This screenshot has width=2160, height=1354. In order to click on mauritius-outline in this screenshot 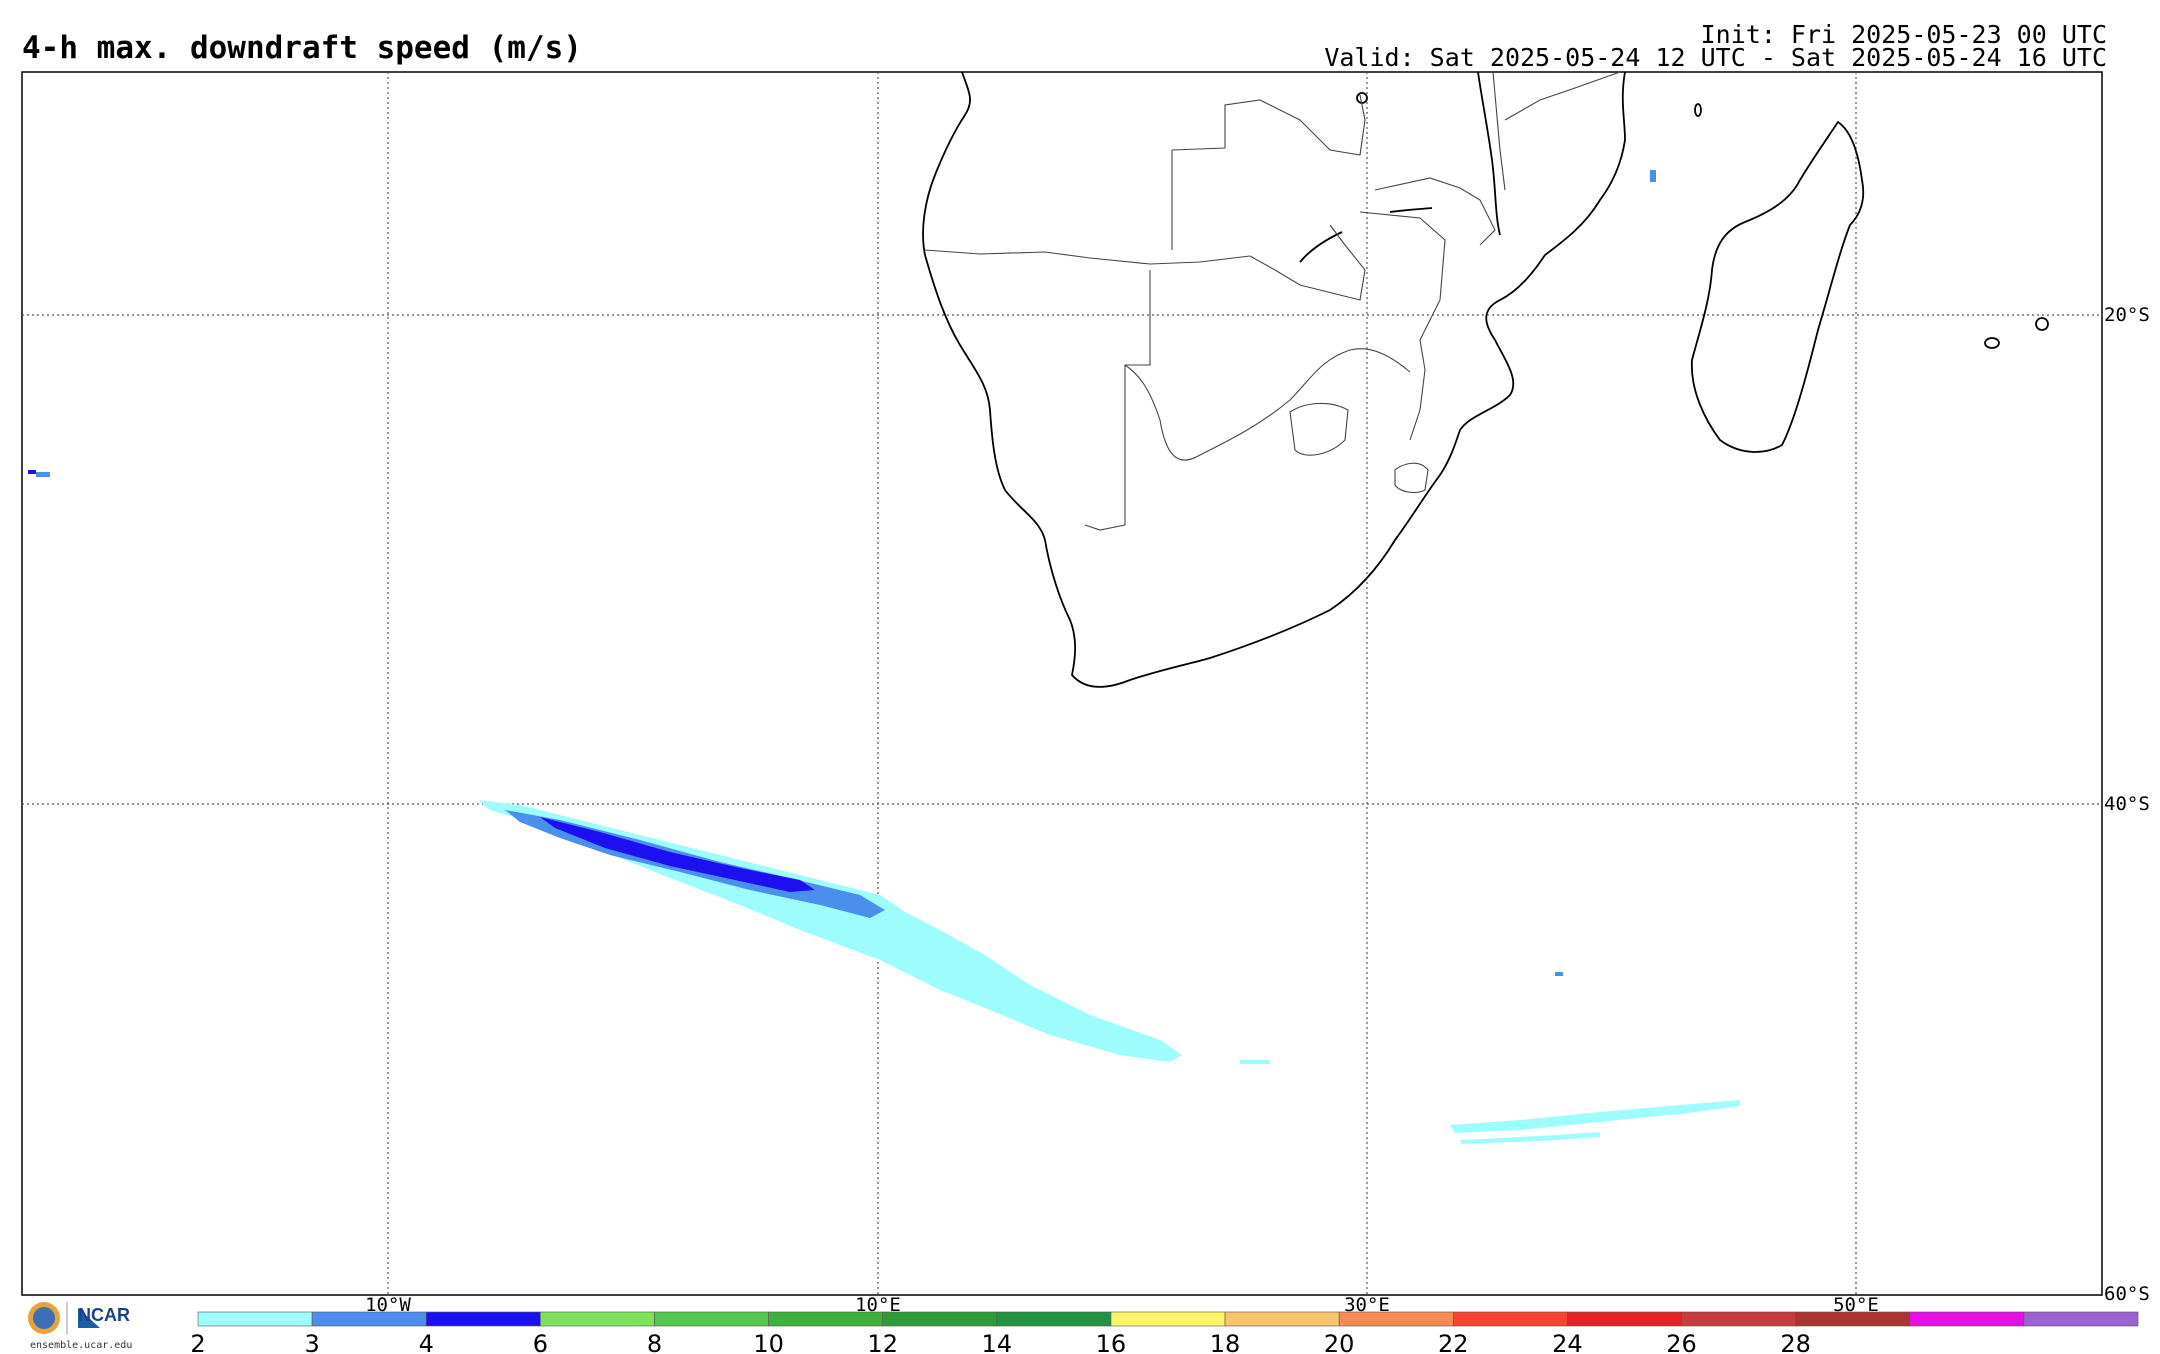, I will do `click(1992, 343)`.